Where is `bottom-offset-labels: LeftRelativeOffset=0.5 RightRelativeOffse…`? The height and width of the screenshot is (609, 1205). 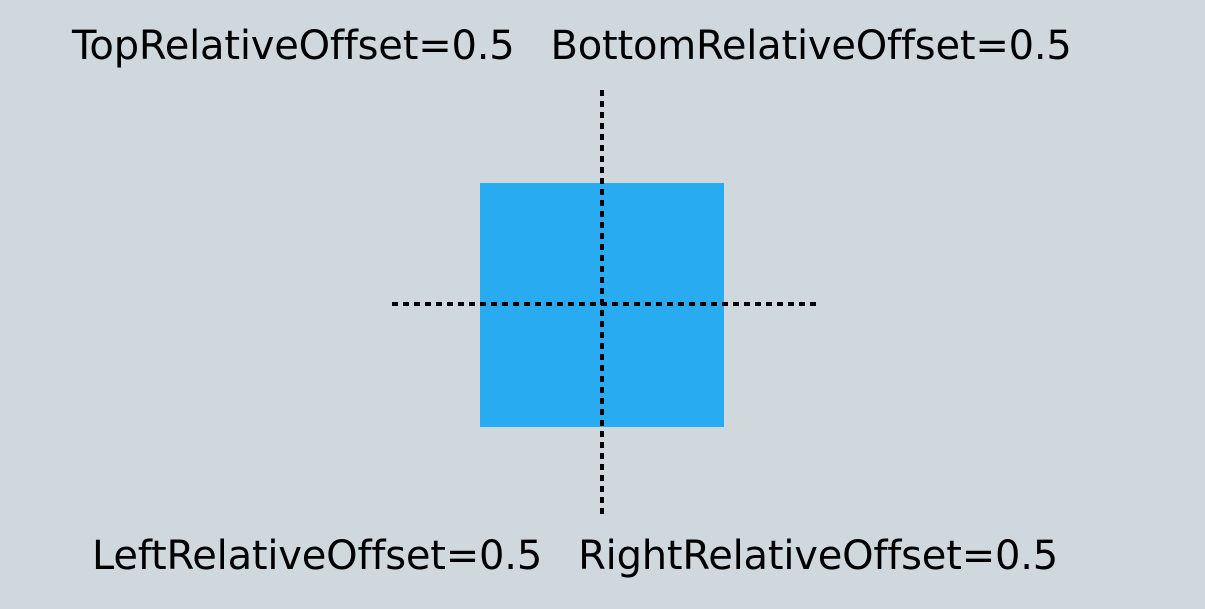
bottom-offset-labels: LeftRelativeOffset=0.5 RightRelativeOffse… is located at coordinates (575, 556).